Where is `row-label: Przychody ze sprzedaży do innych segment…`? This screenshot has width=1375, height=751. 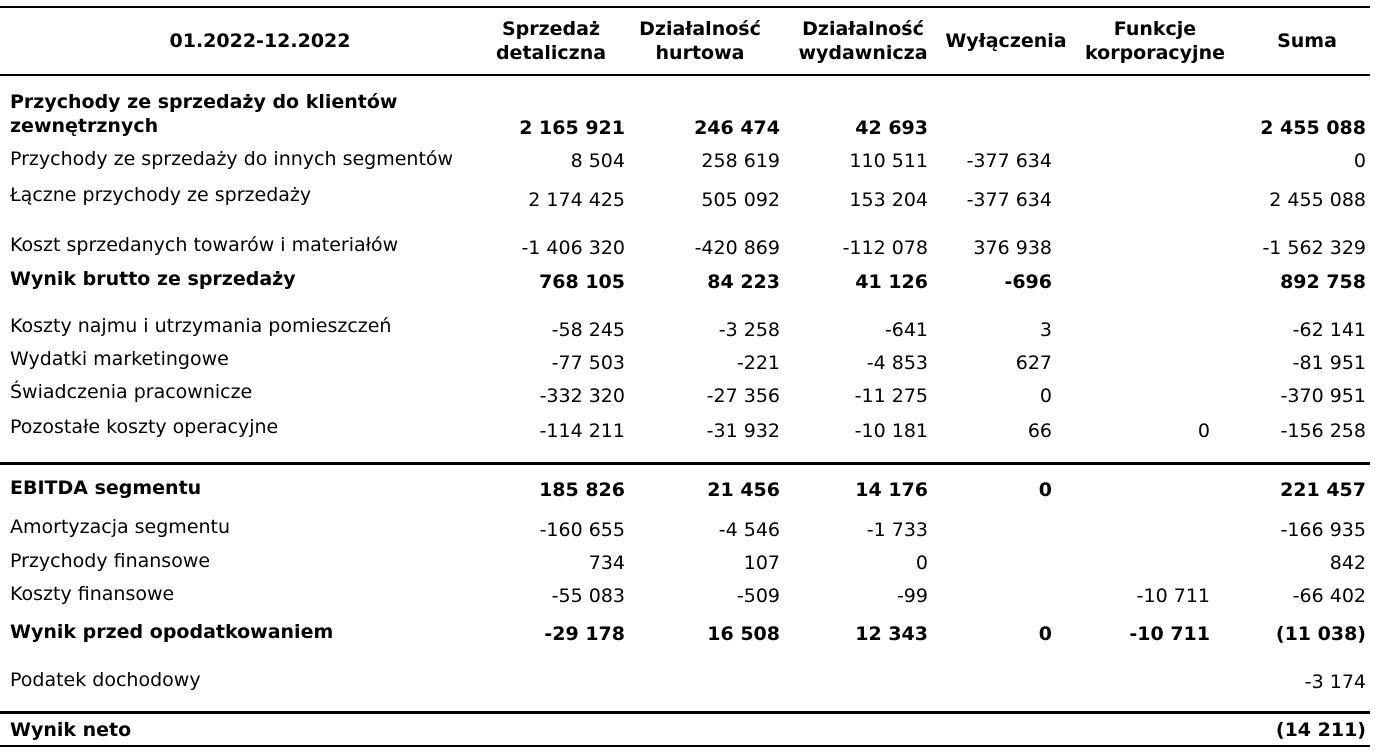 row-label: Przychody ze sprzedaży do innych segment… is located at coordinates (232, 159).